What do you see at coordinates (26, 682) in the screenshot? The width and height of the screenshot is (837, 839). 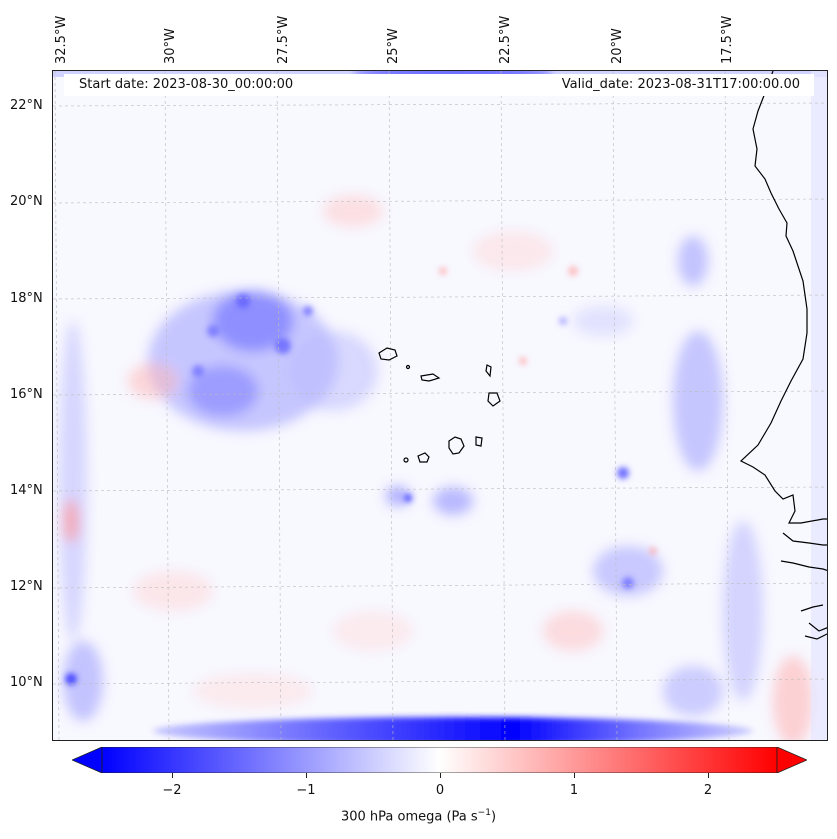 I see `lat-label-10n: 10°N` at bounding box center [26, 682].